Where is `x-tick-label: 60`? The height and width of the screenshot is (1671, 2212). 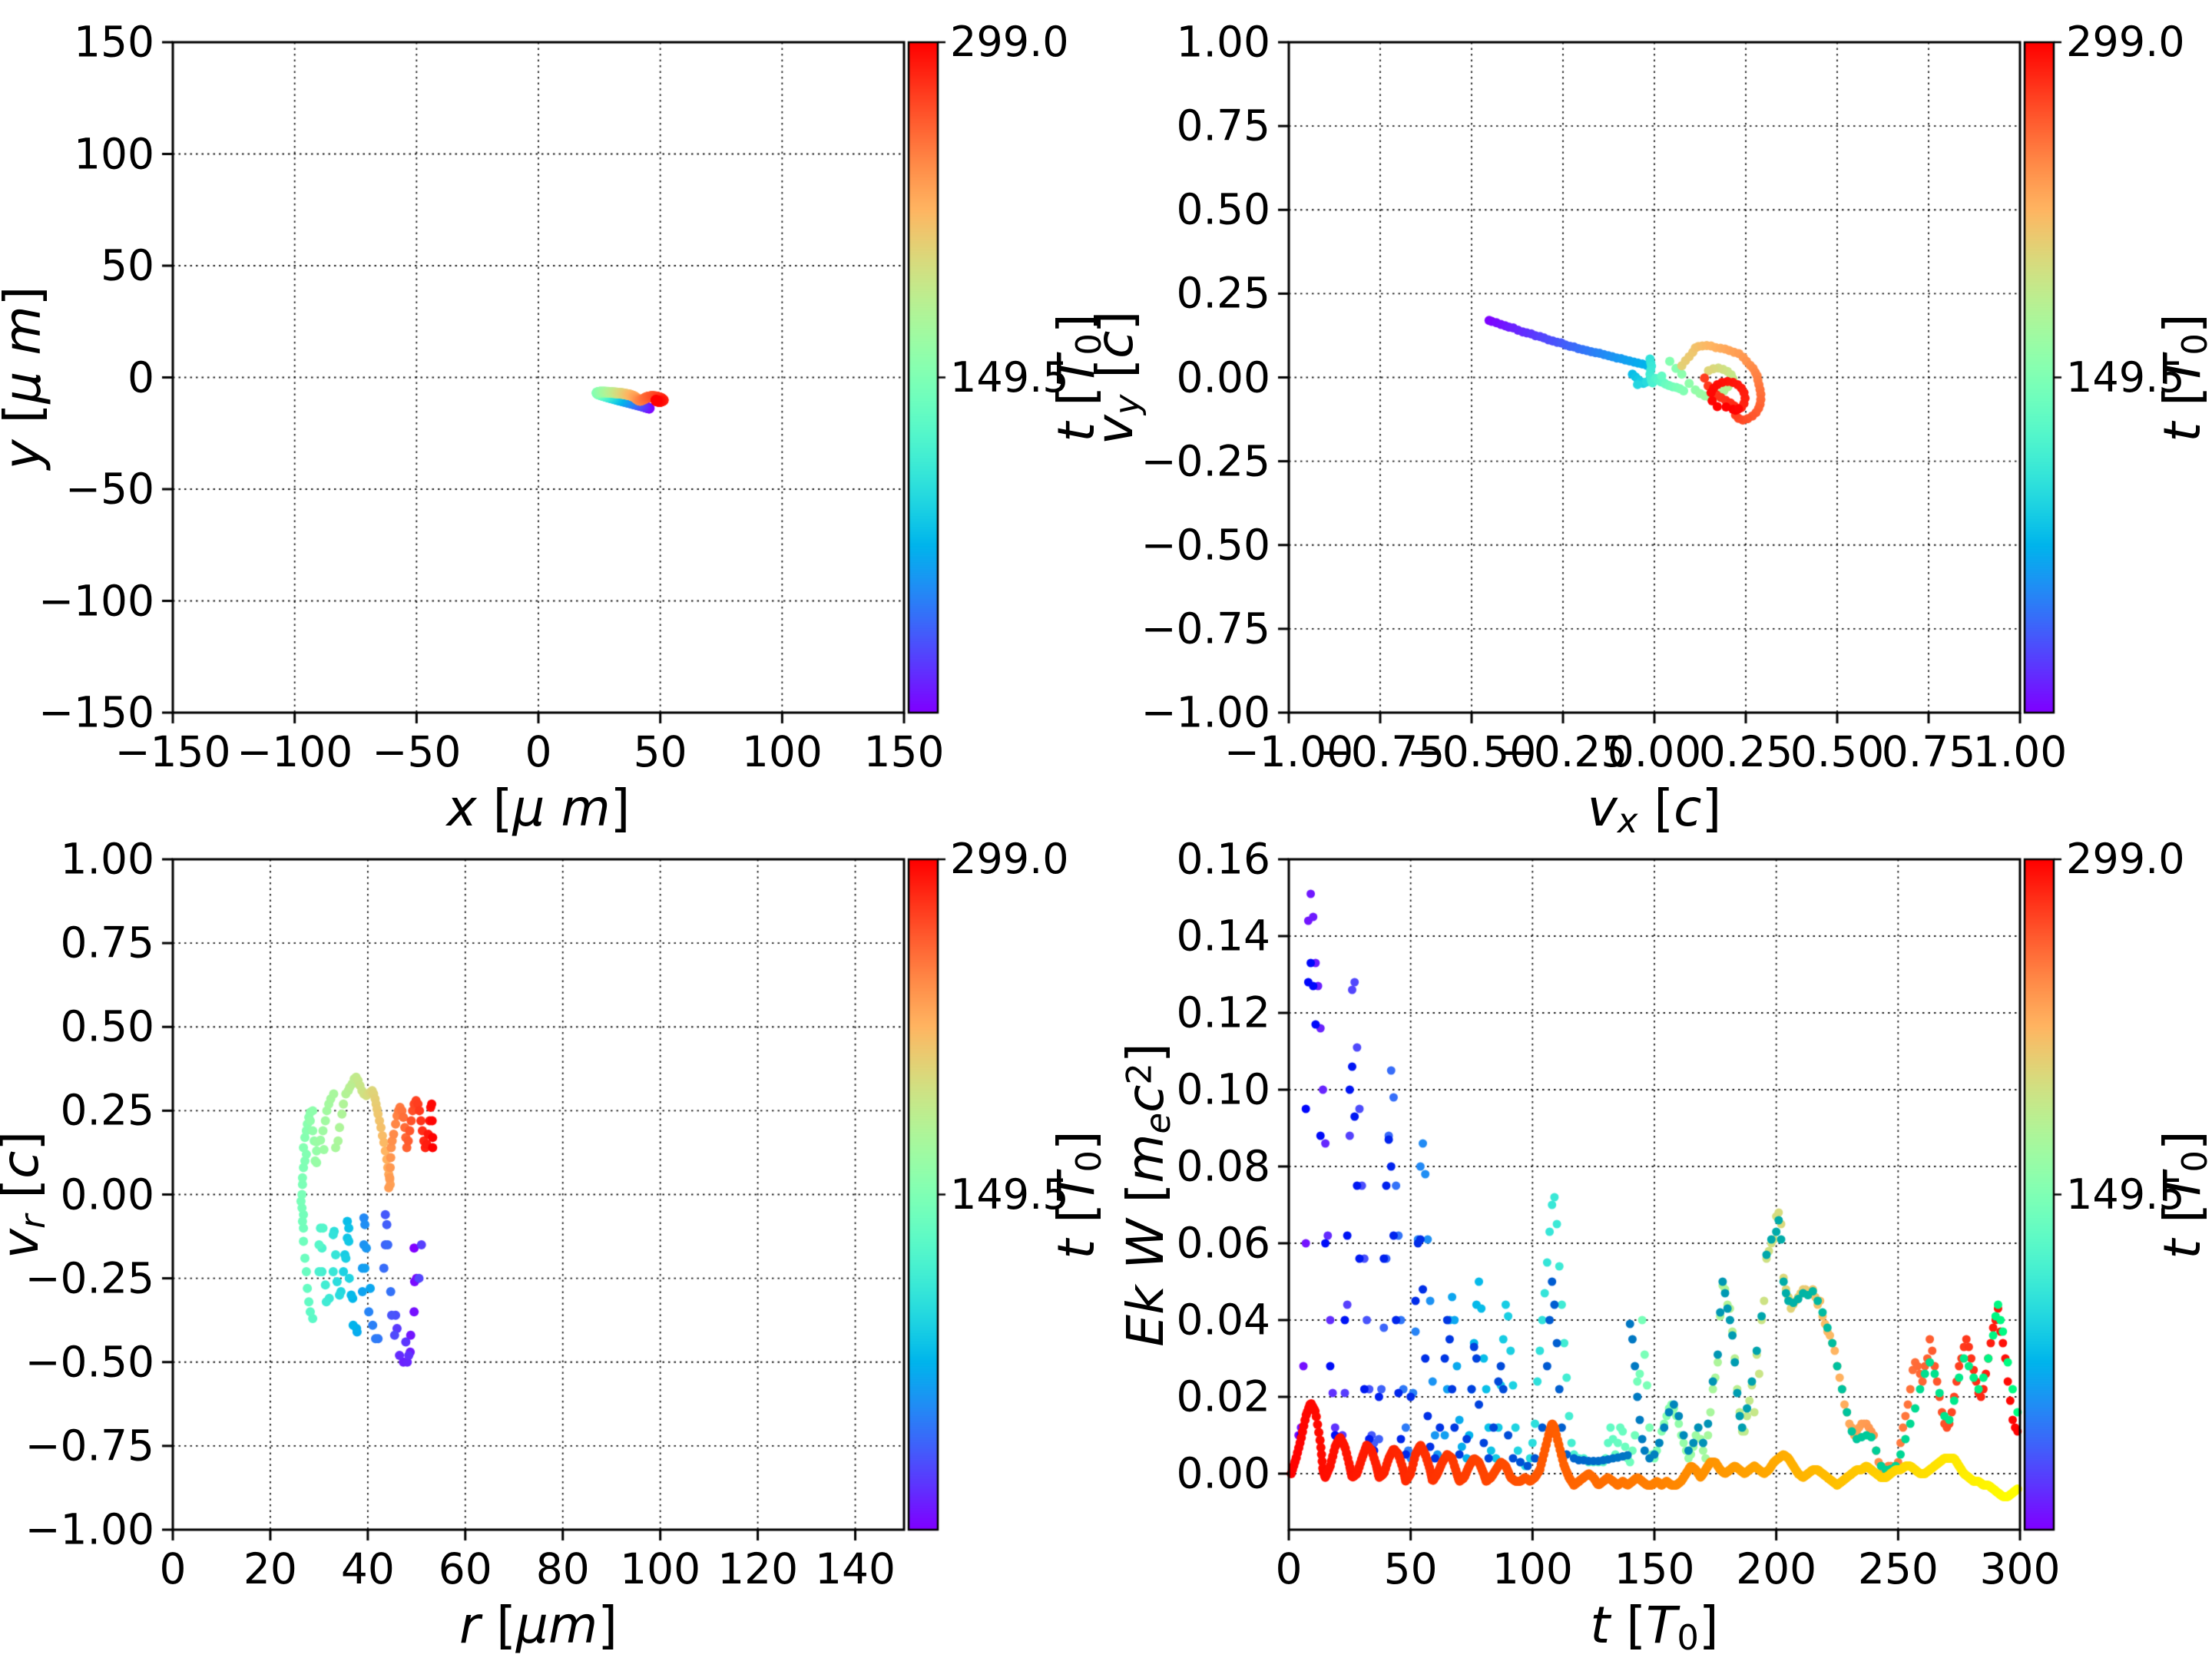 x-tick-label: 60 is located at coordinates (465, 1568).